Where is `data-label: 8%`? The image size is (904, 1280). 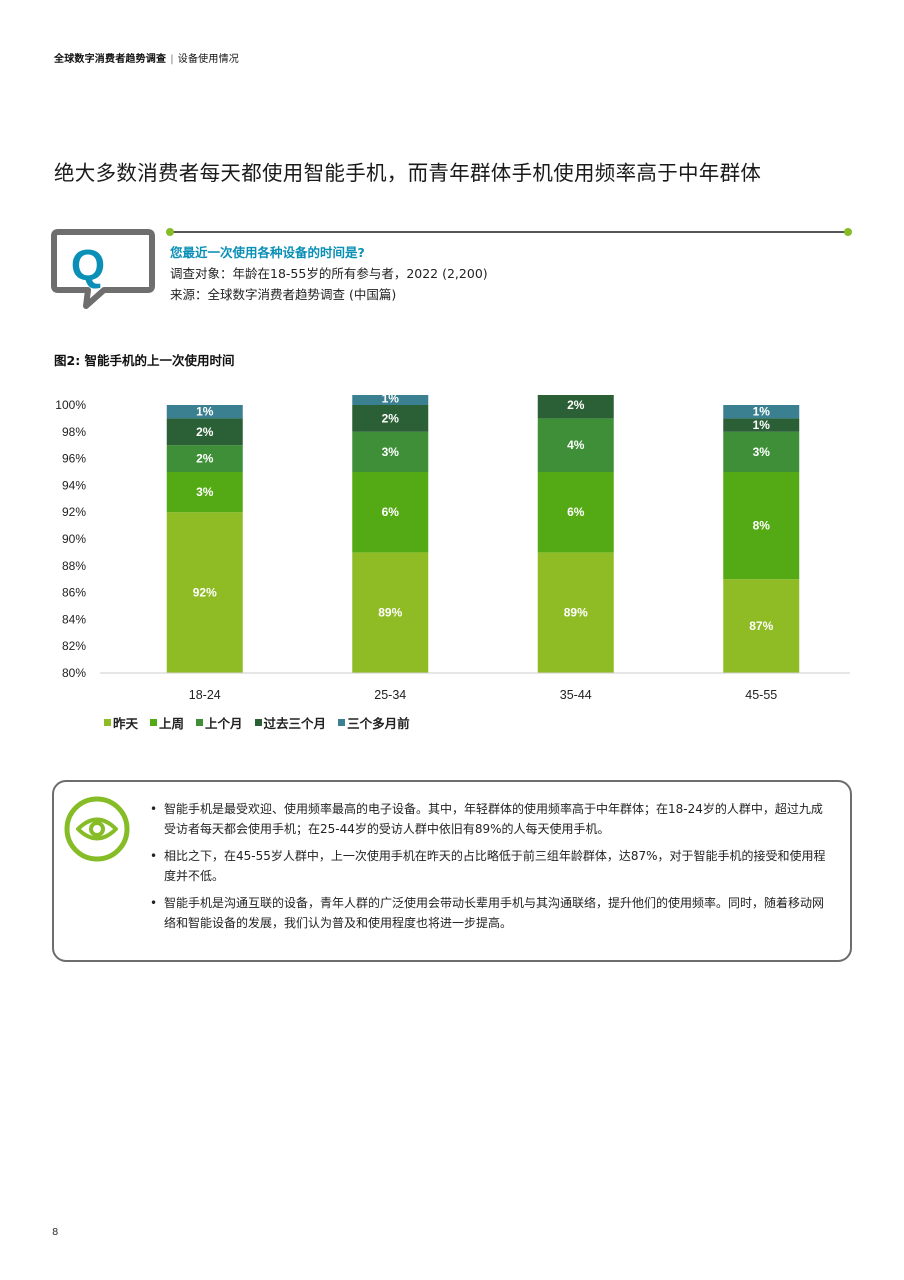
data-label: 8% is located at coordinates (762, 526).